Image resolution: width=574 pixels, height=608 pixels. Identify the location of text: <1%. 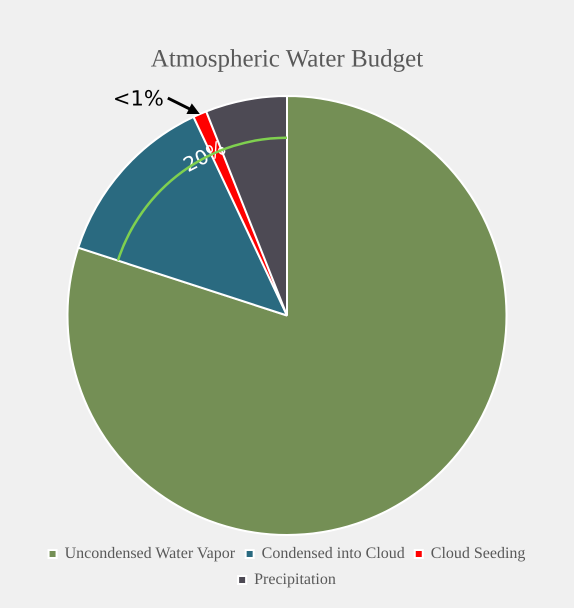
(138, 98).